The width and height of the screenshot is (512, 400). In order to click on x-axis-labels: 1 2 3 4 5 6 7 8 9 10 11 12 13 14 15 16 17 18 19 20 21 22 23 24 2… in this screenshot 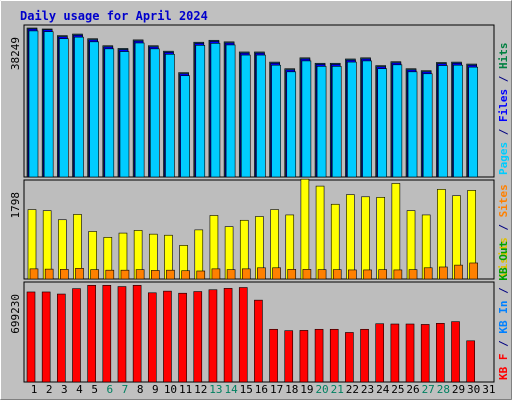, I will do `click(263, 389)`.